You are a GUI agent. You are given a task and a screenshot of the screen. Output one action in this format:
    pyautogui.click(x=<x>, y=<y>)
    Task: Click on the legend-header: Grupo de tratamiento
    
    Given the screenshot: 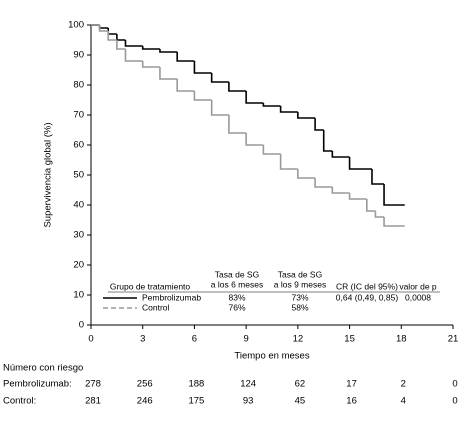 What is the action you would take?
    pyautogui.click(x=150, y=286)
    